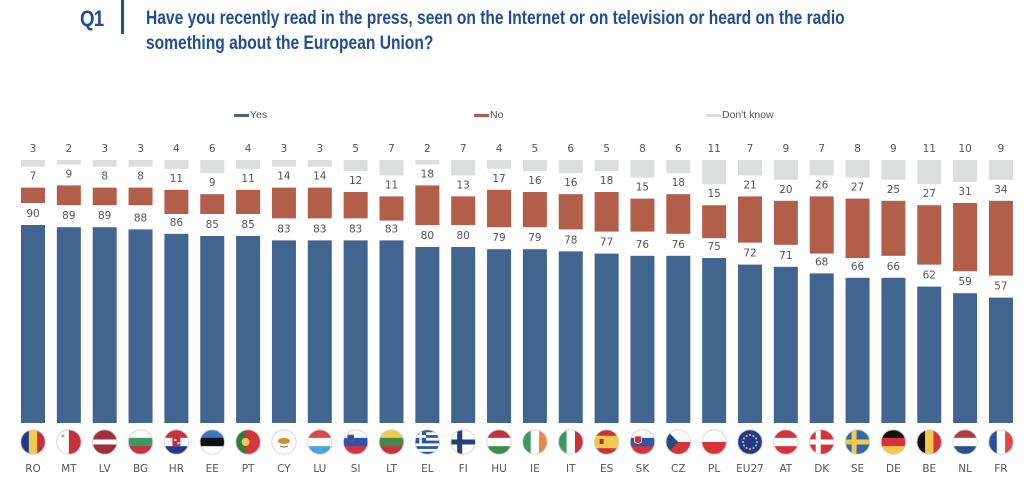  Describe the element at coordinates (535, 469) in the screenshot. I see `category-label: IE` at that location.